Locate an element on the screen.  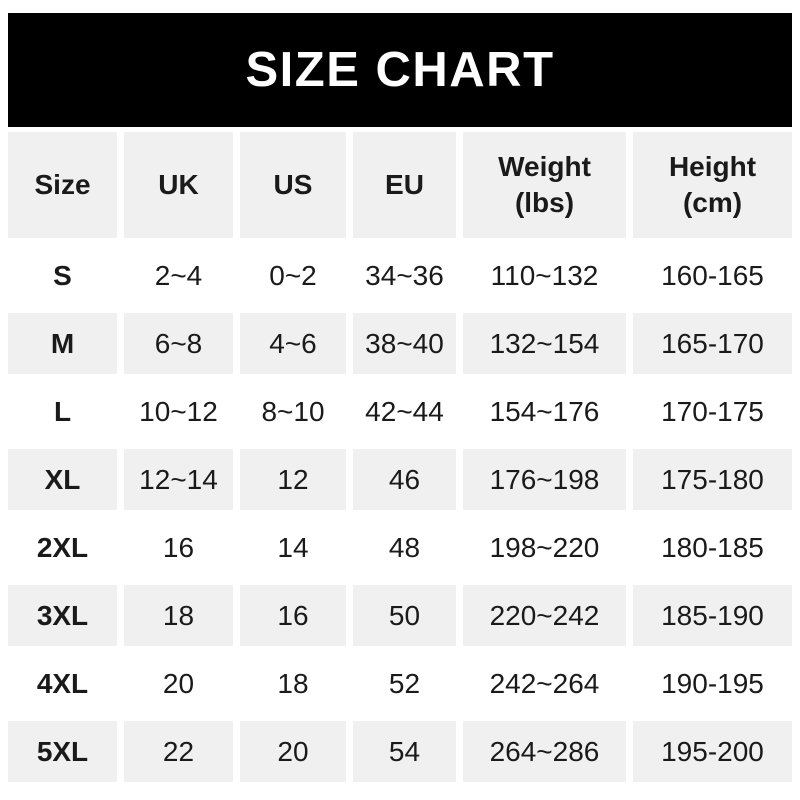
cell-height-cm-m: 165-170 is located at coordinates (712, 343).